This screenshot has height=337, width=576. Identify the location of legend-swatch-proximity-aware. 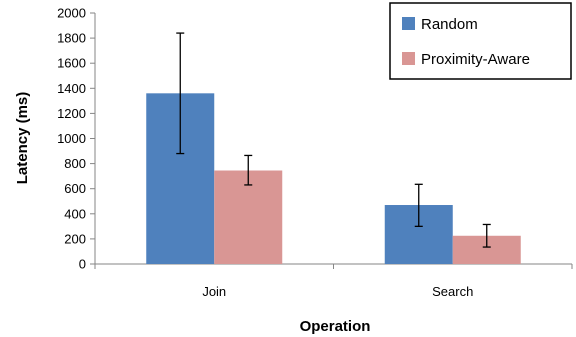
(408, 58).